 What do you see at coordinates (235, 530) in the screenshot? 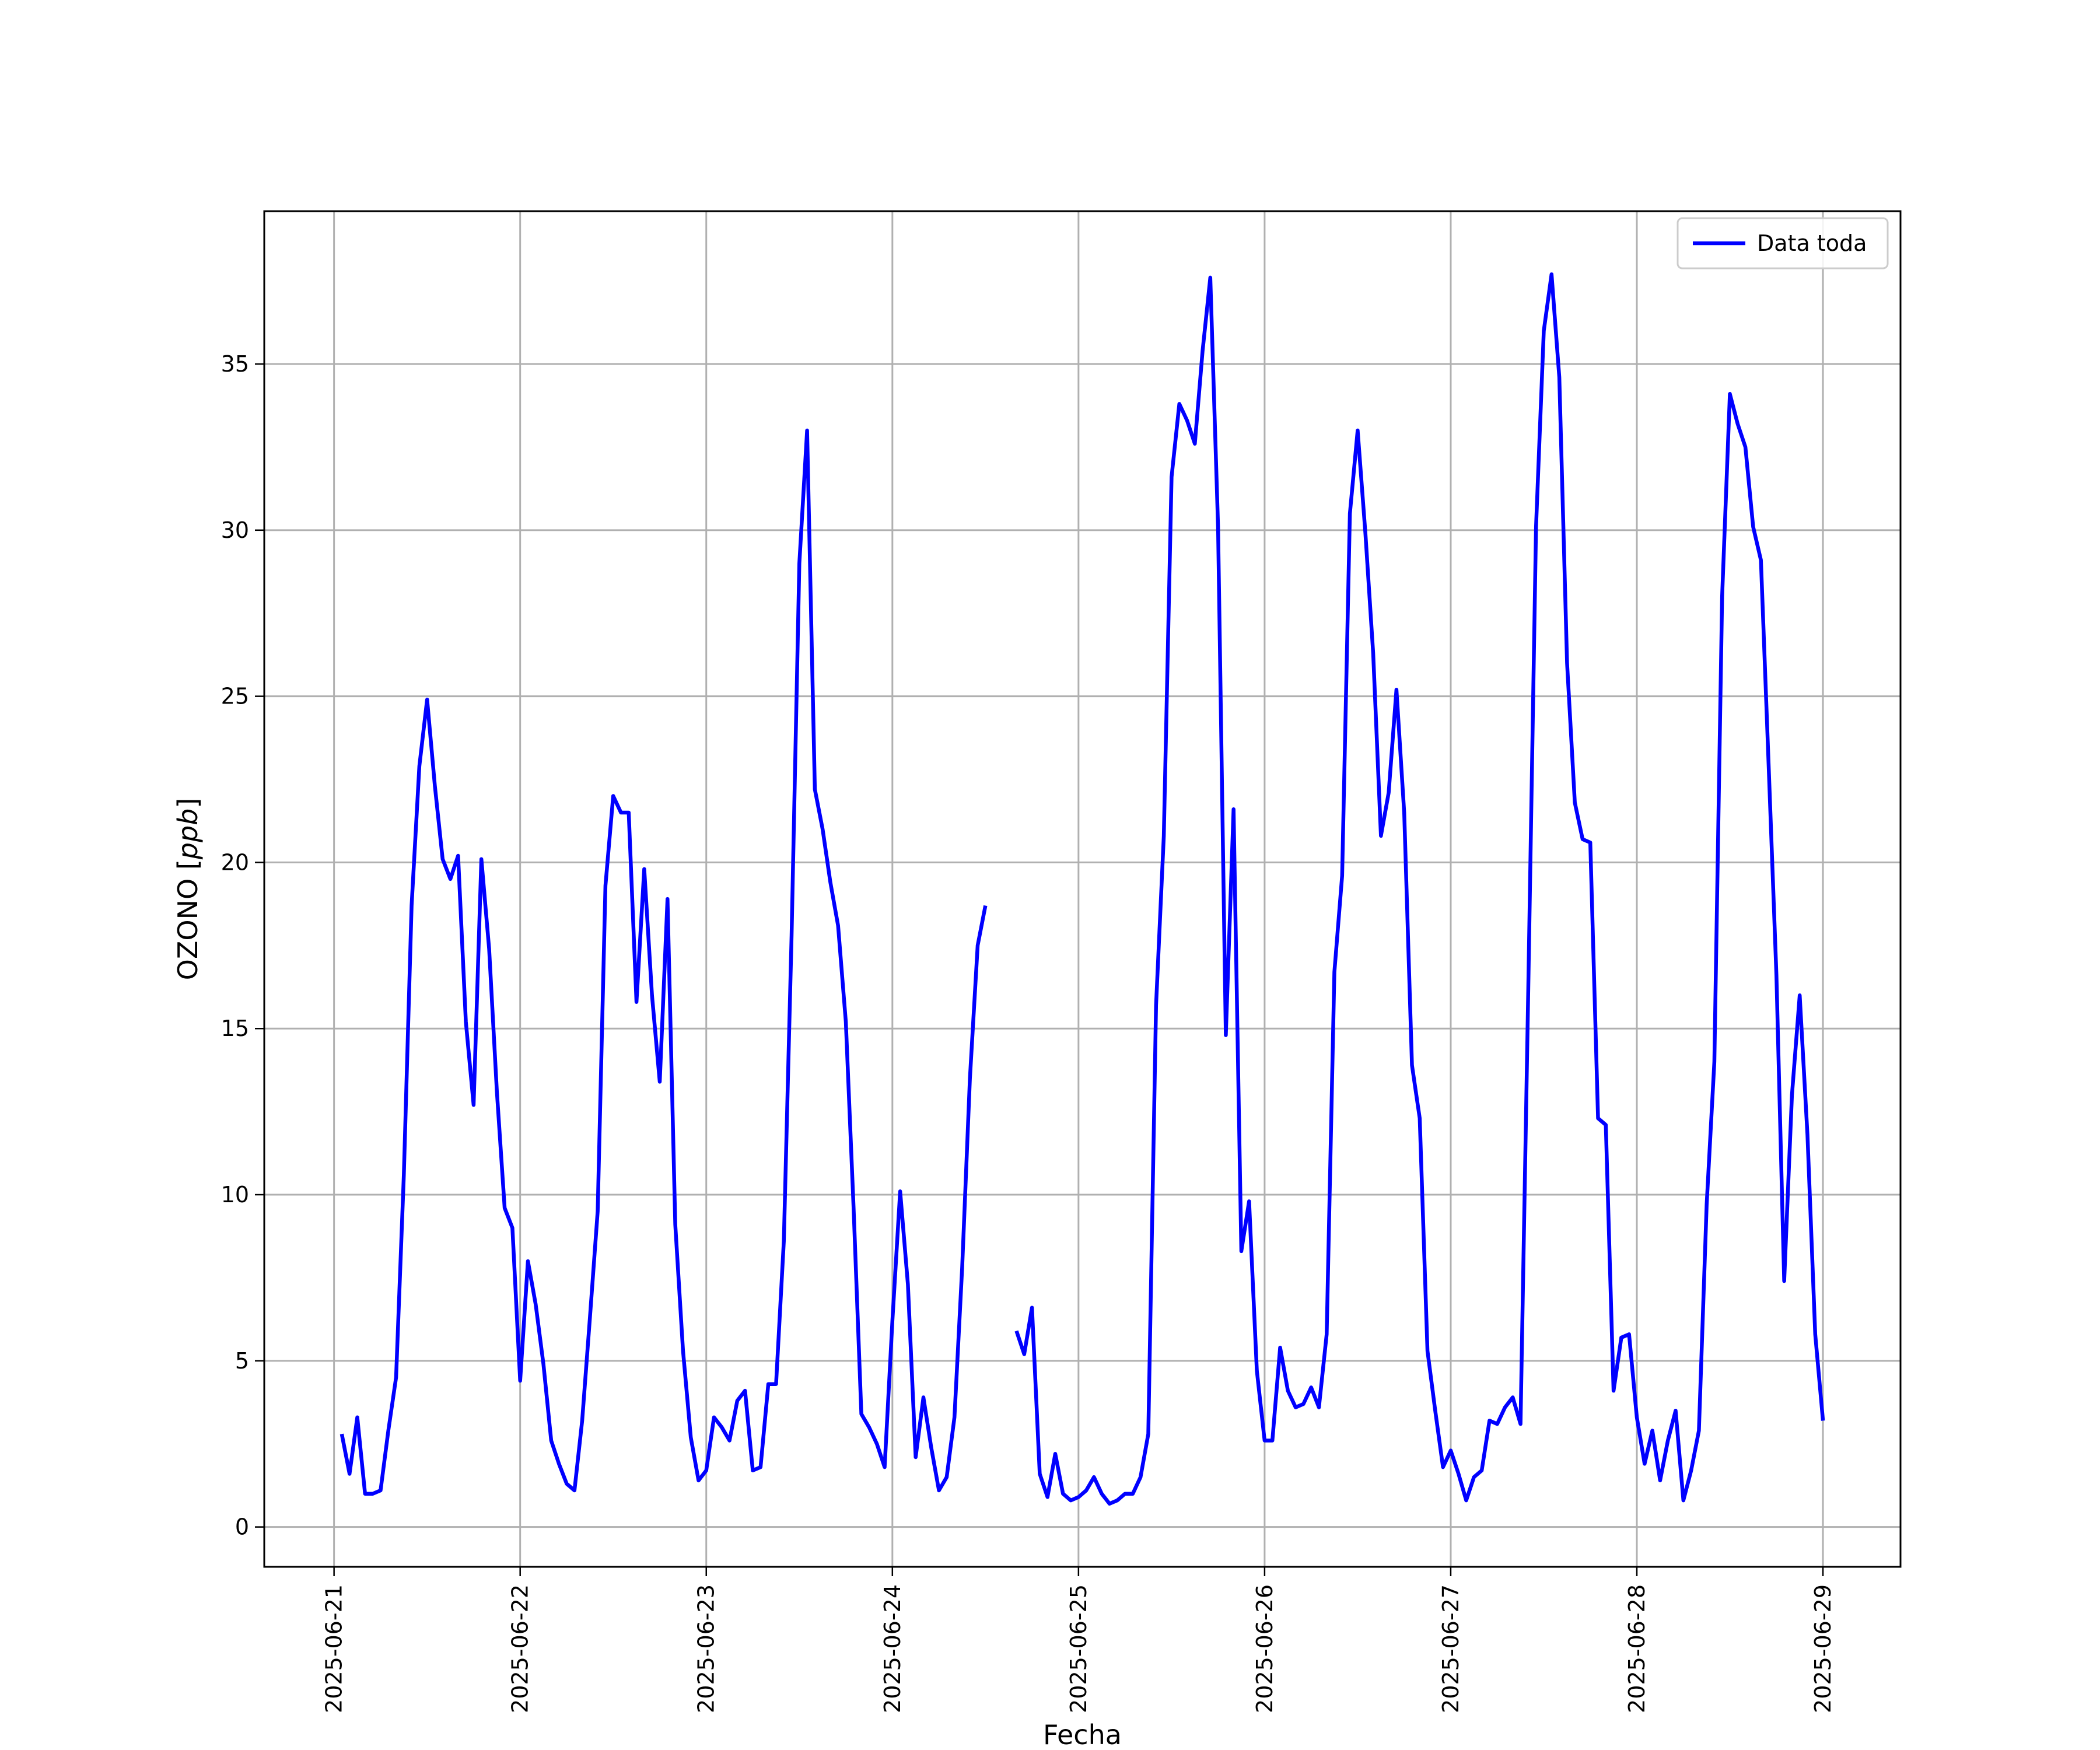
I see `y-tick-label: 30` at bounding box center [235, 530].